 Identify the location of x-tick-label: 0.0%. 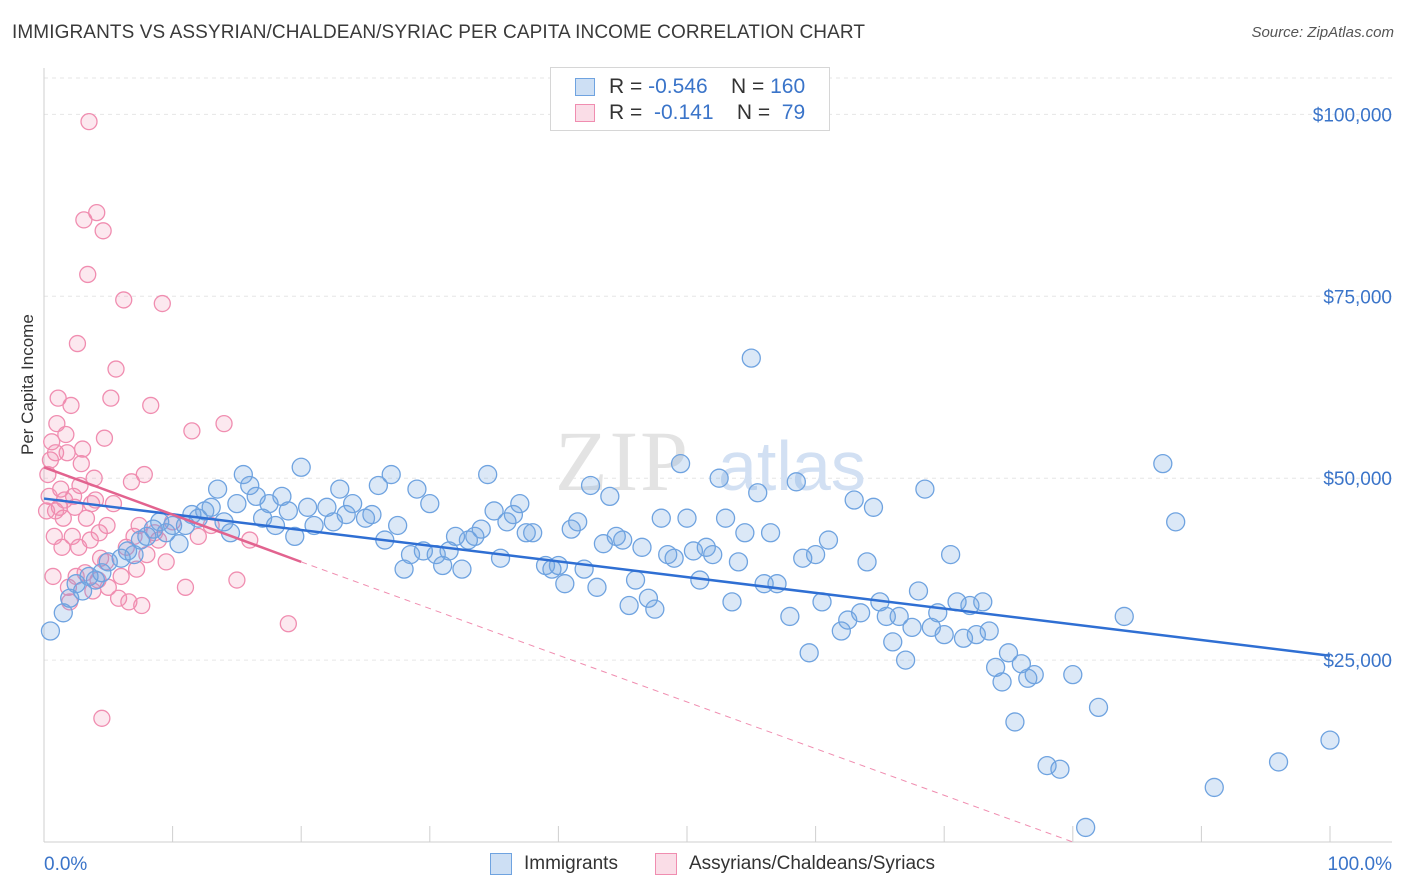
(65, 864).